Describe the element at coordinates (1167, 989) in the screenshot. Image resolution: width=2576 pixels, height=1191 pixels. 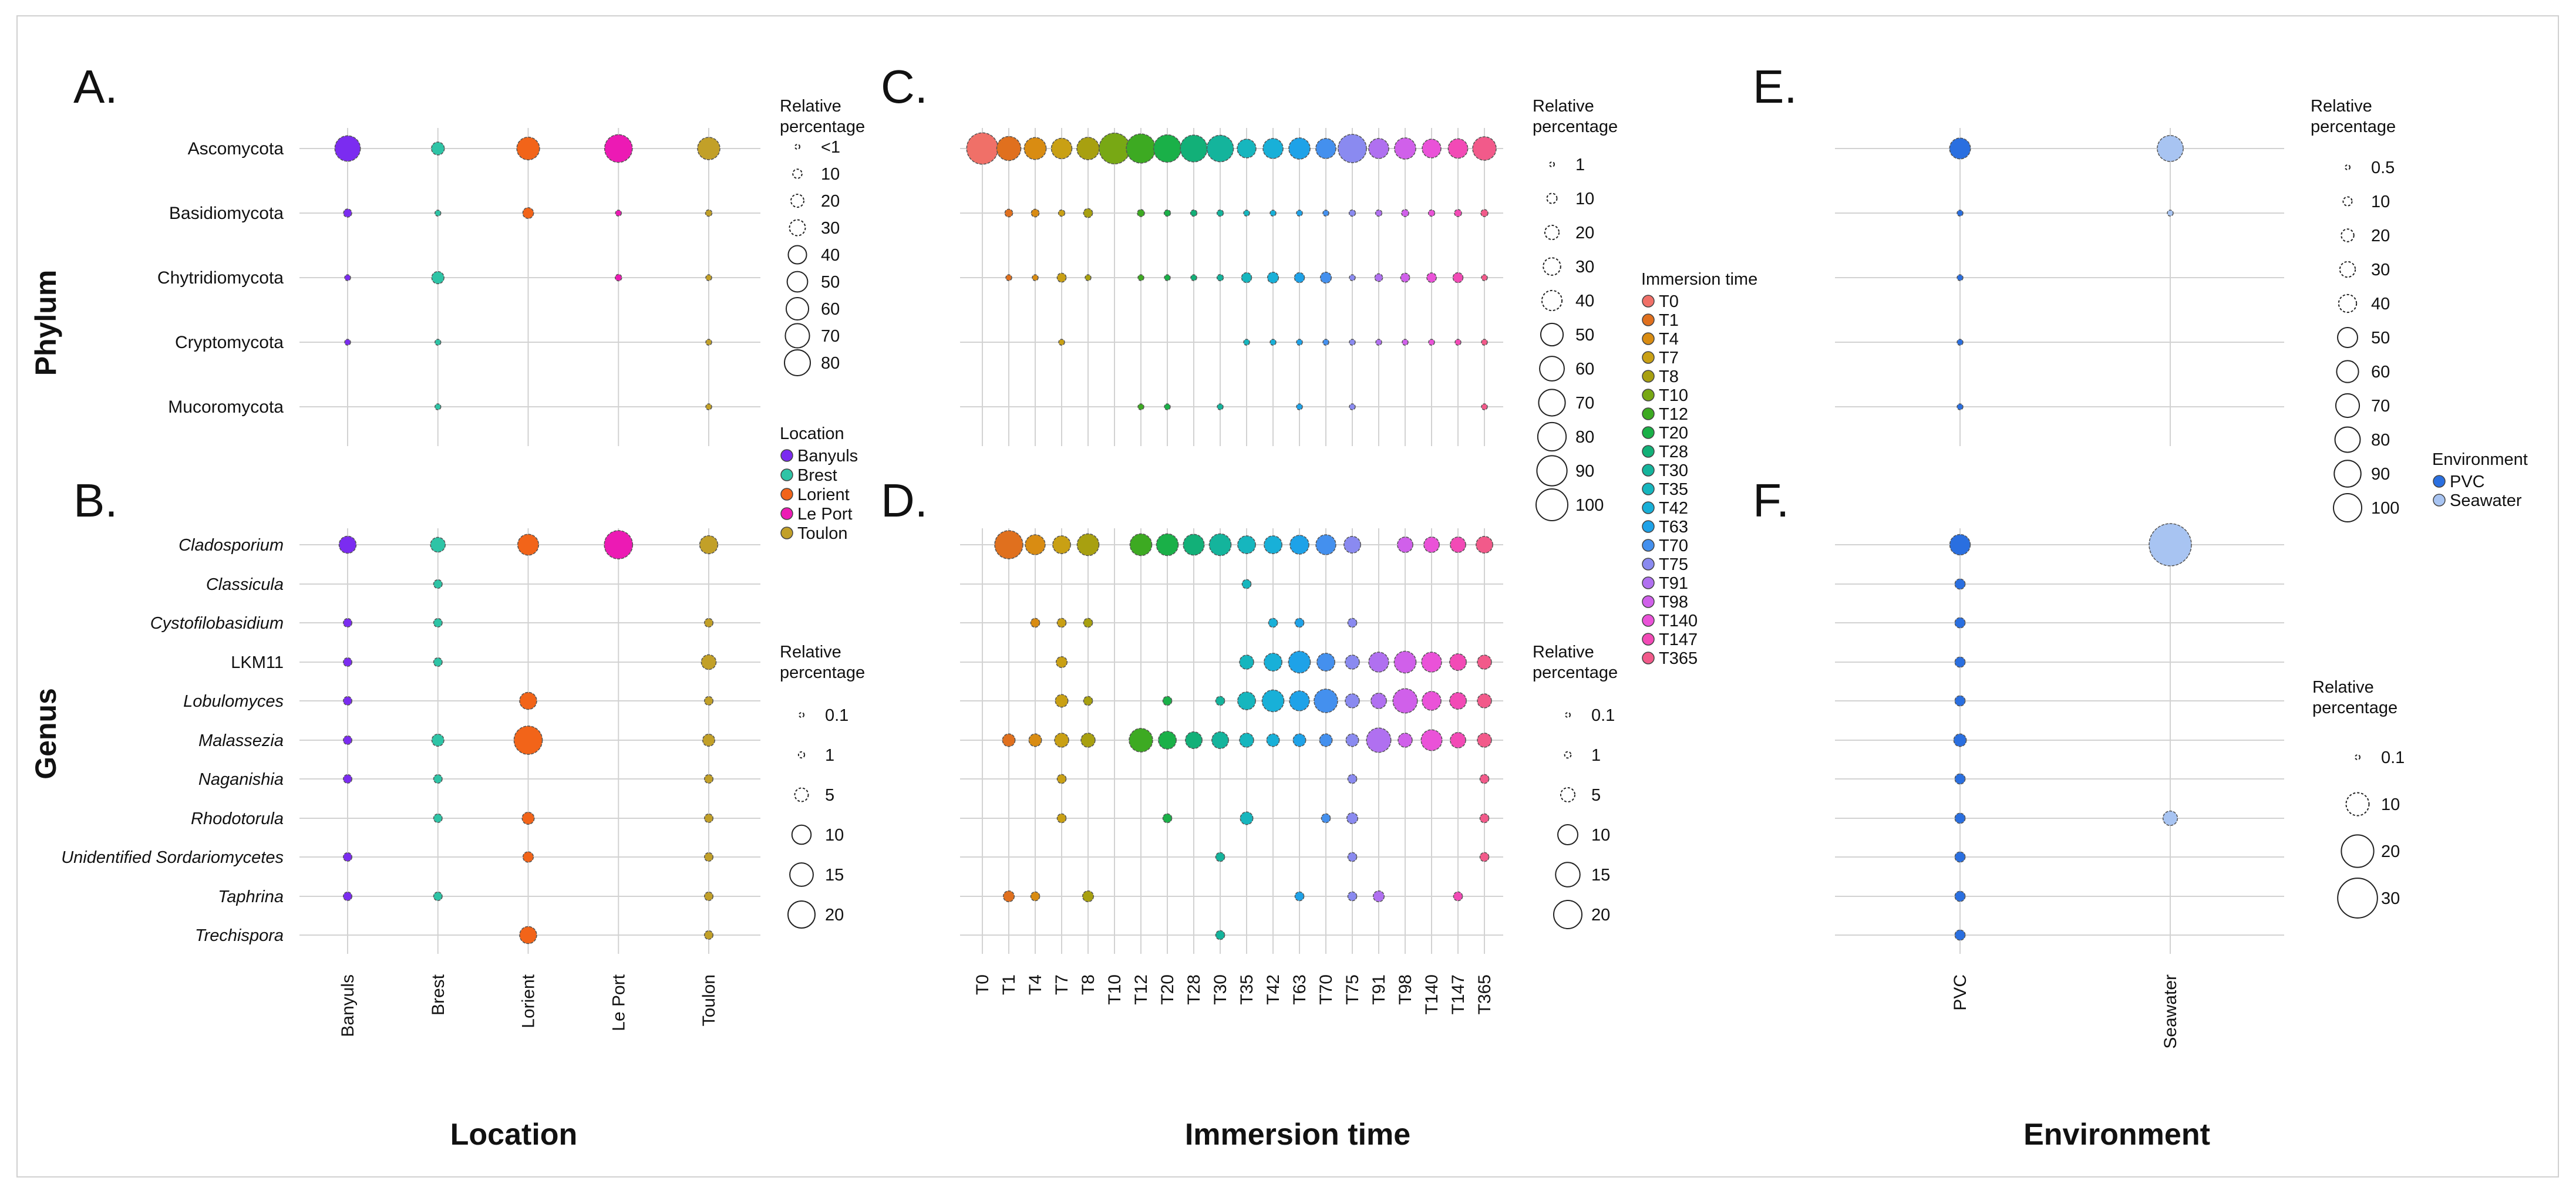
I see `x-tick-t20: T20` at that location.